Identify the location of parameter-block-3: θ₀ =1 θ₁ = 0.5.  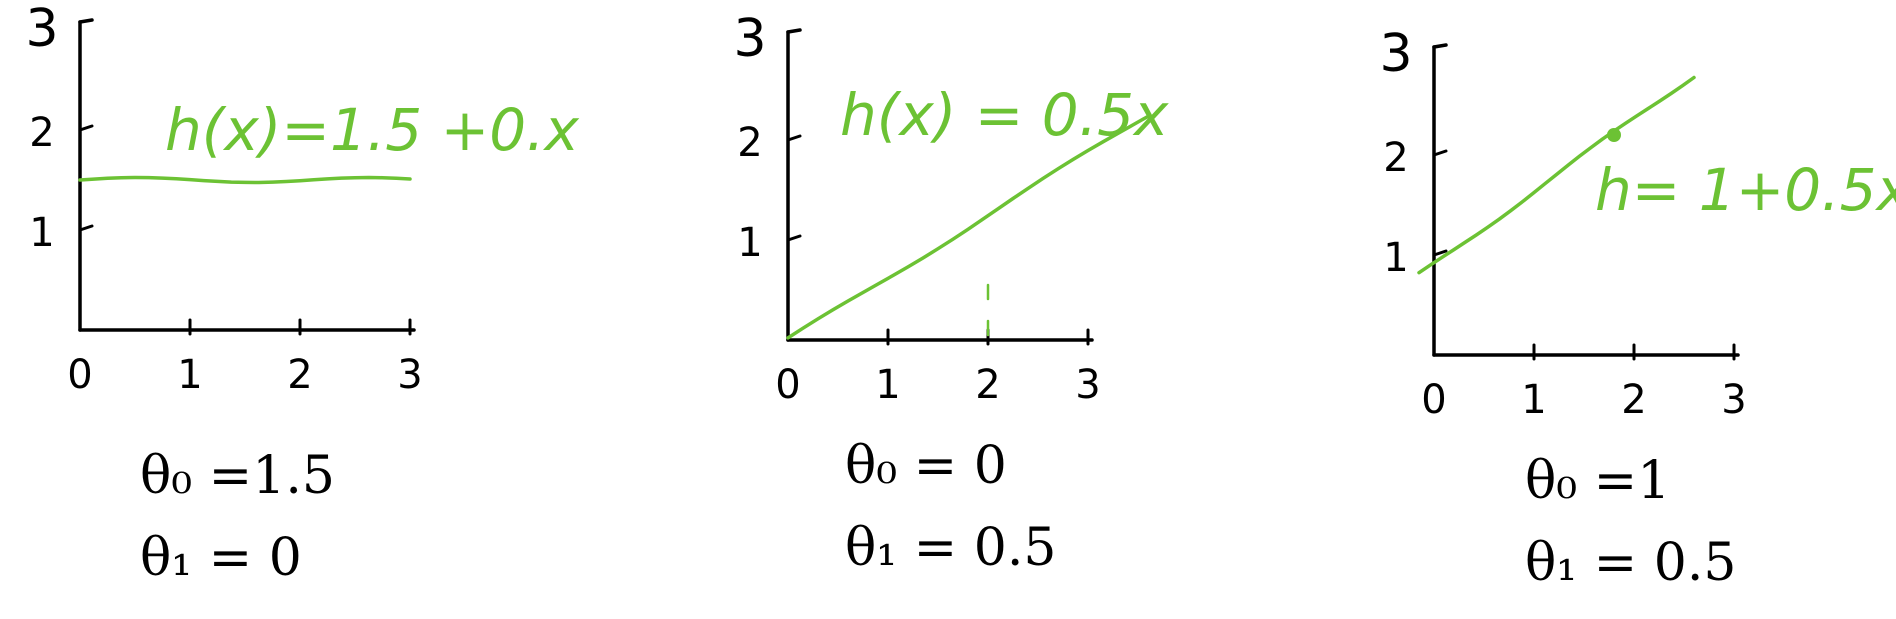
(1630, 537).